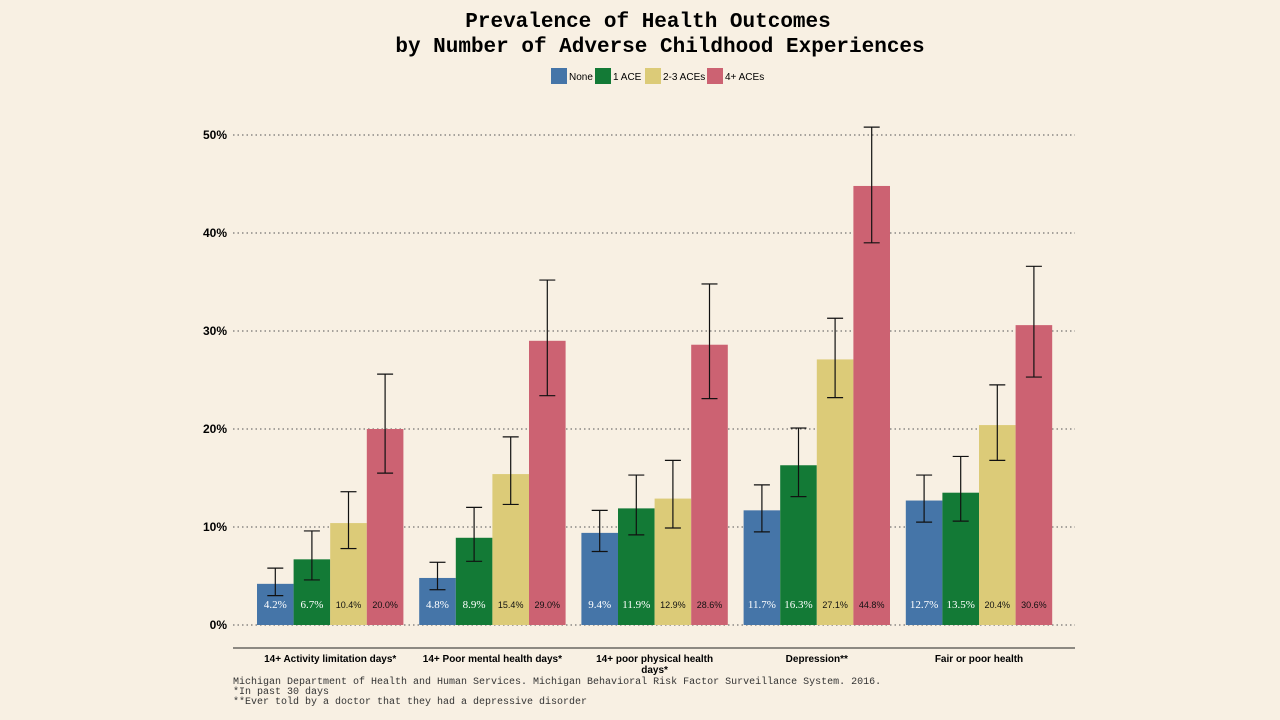 Image resolution: width=1280 pixels, height=720 pixels. Describe the element at coordinates (492, 659) in the screenshot. I see `x-category-label: 14+ Poor mental health days*` at that location.